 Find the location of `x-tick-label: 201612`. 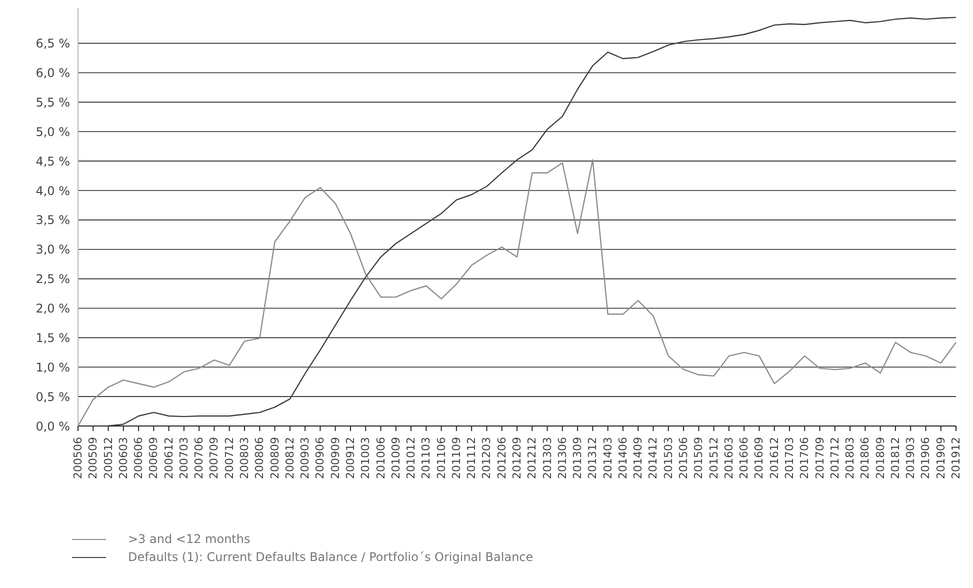

x-tick-label: 201612 is located at coordinates (774, 458).